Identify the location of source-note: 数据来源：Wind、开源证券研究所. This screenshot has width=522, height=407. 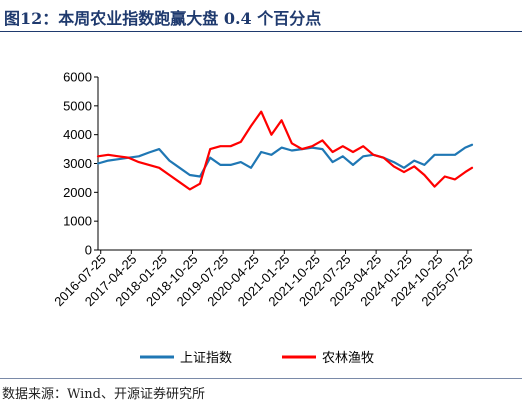
(103, 394).